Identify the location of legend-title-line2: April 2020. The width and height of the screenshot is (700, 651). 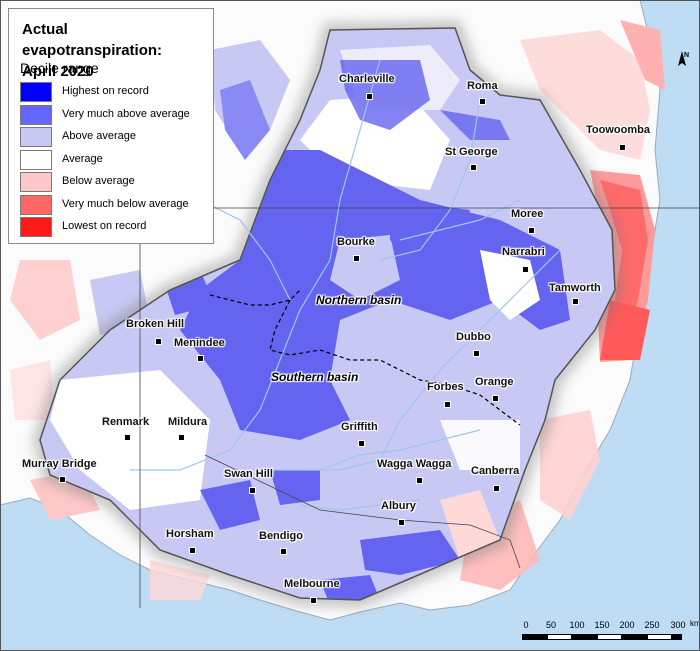
(58, 71).